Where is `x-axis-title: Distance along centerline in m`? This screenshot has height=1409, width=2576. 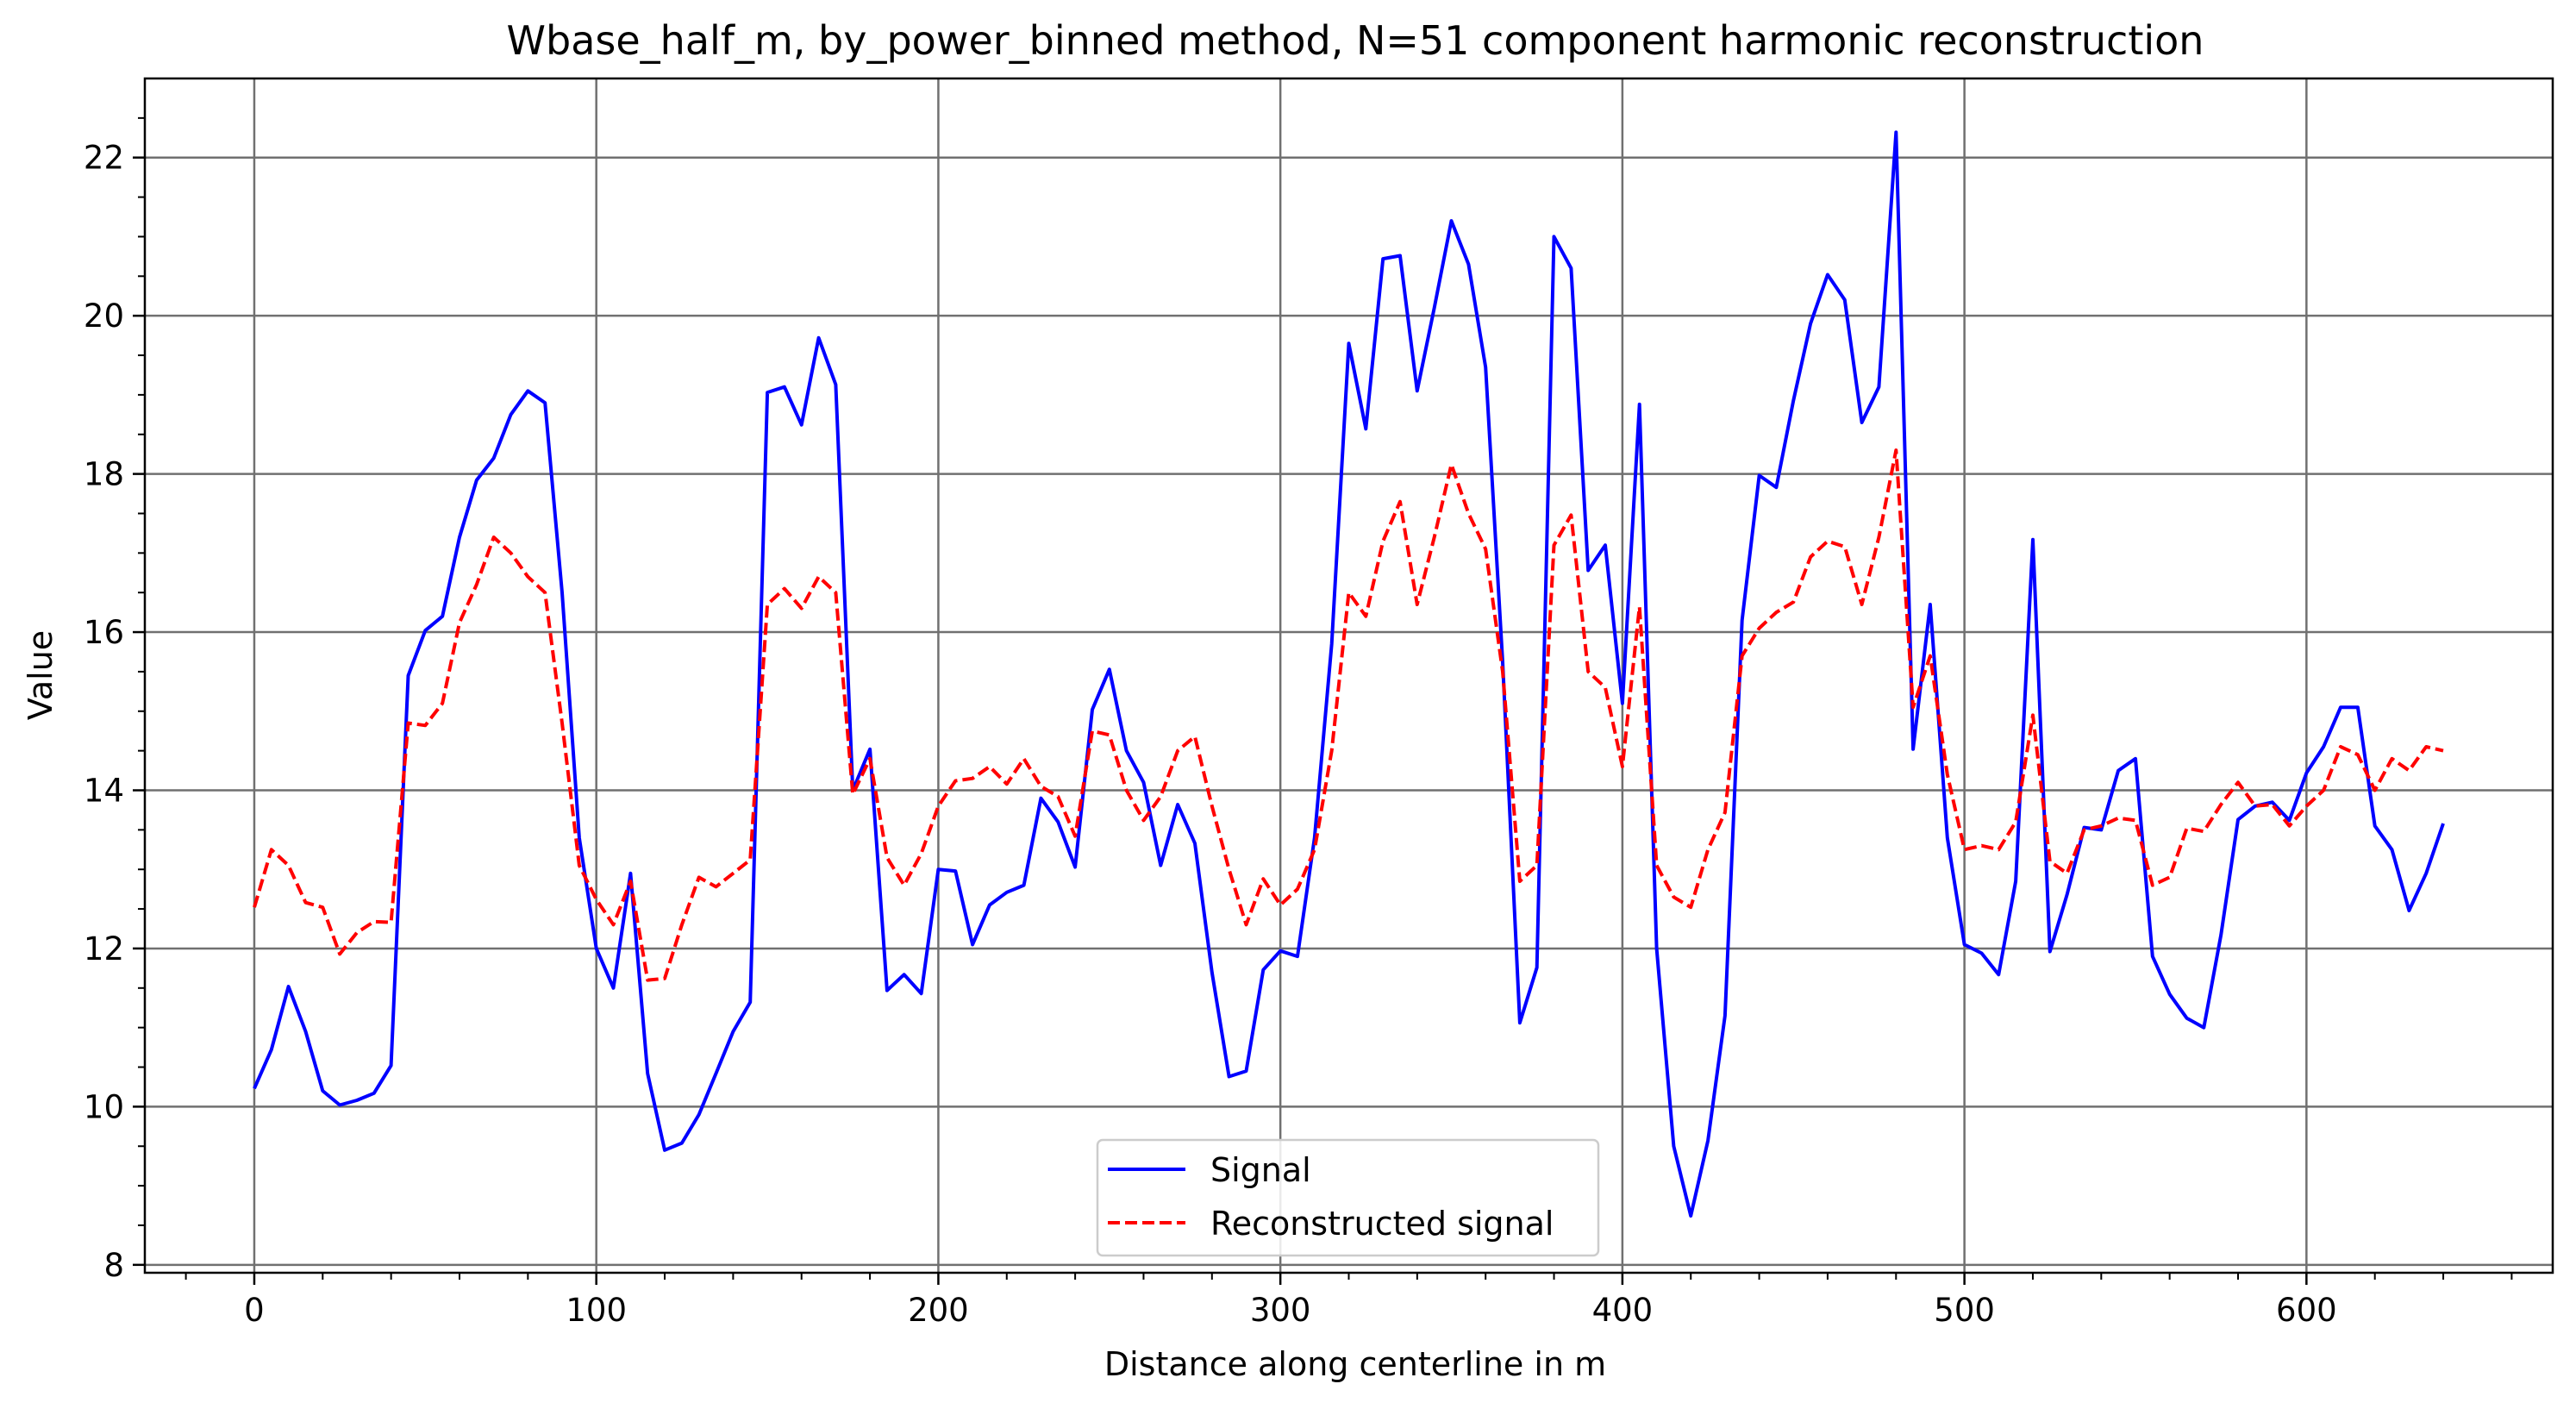
x-axis-title: Distance along centerline in m is located at coordinates (1355, 1364).